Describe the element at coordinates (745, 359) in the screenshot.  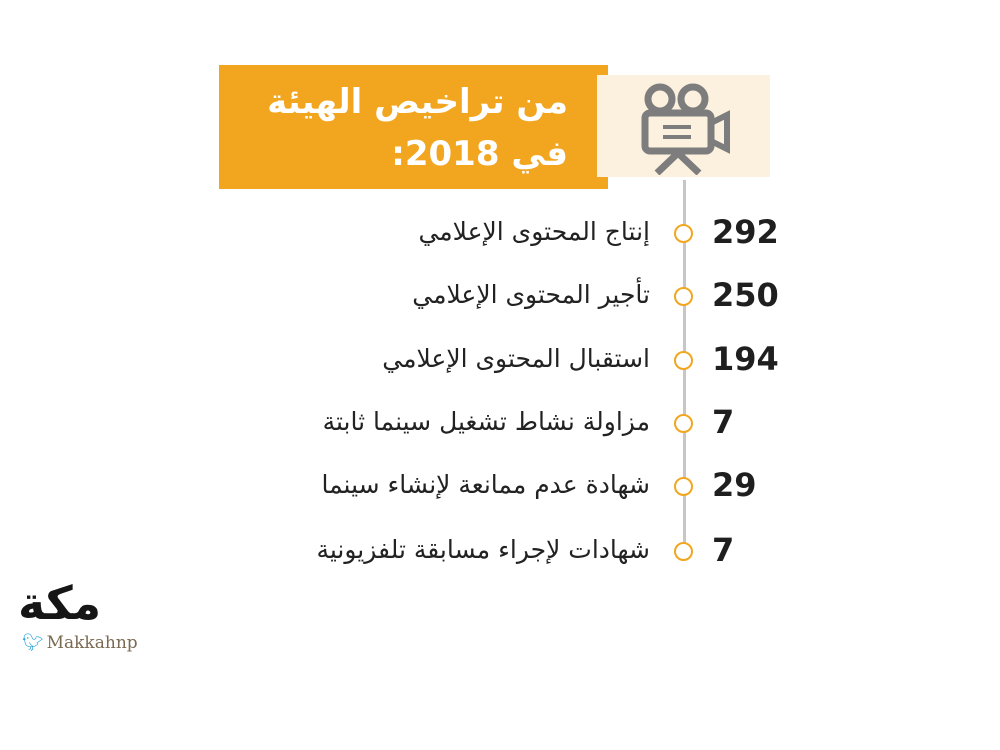
I see `item-value: 194` at that location.